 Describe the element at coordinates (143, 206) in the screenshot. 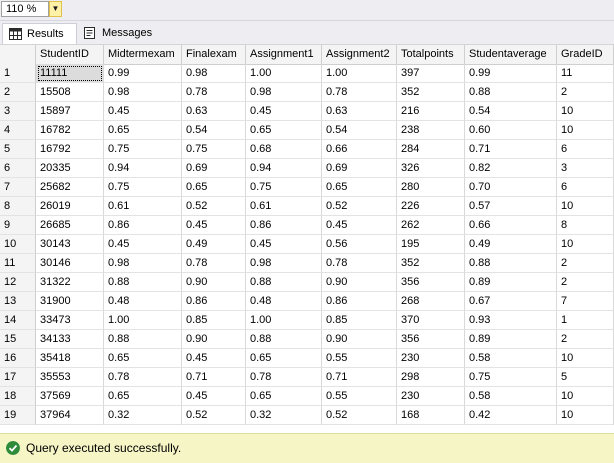

I see `table-cell: 0.61` at that location.